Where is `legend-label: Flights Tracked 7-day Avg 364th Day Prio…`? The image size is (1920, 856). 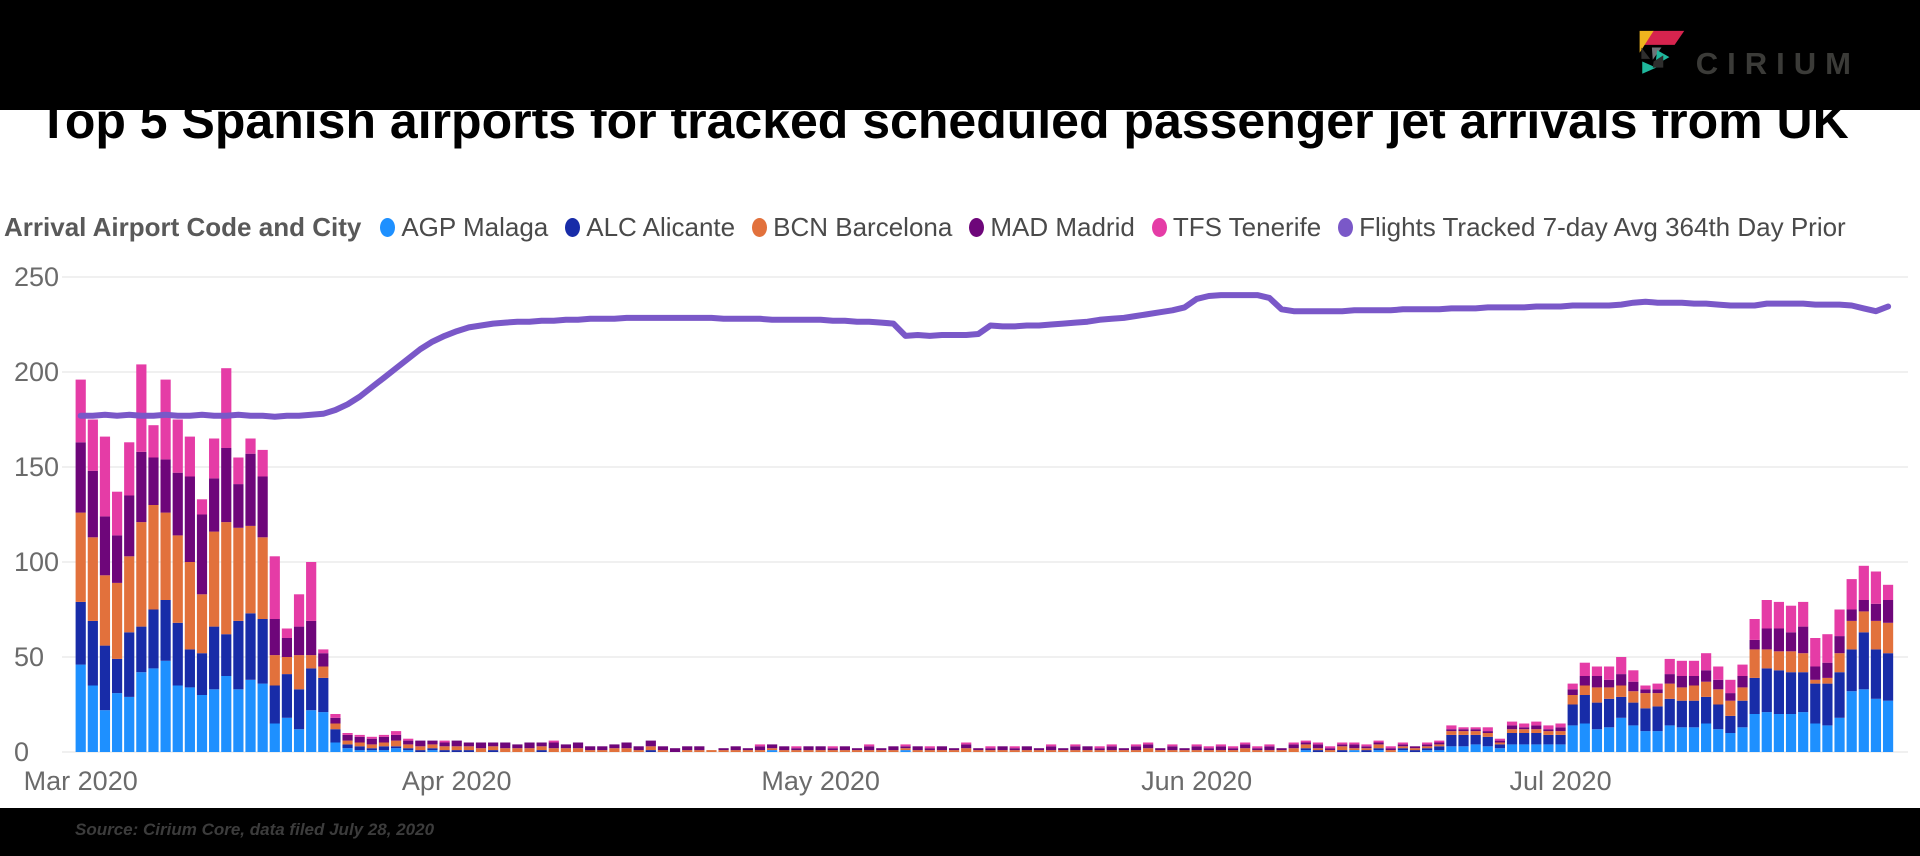 legend-label: Flights Tracked 7-day Avg 364th Day Prio… is located at coordinates (1602, 227).